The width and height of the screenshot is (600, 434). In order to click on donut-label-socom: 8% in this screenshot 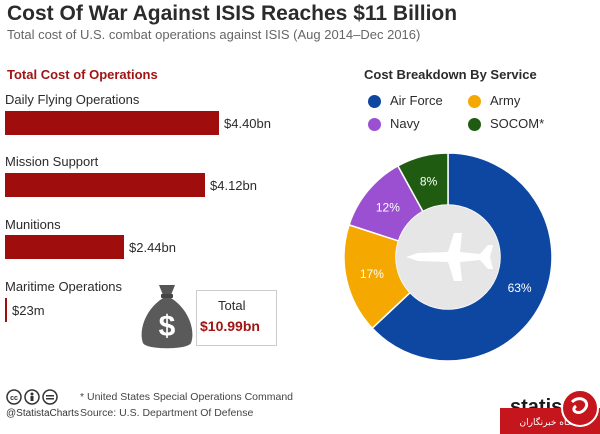, I will do `click(429, 181)`.